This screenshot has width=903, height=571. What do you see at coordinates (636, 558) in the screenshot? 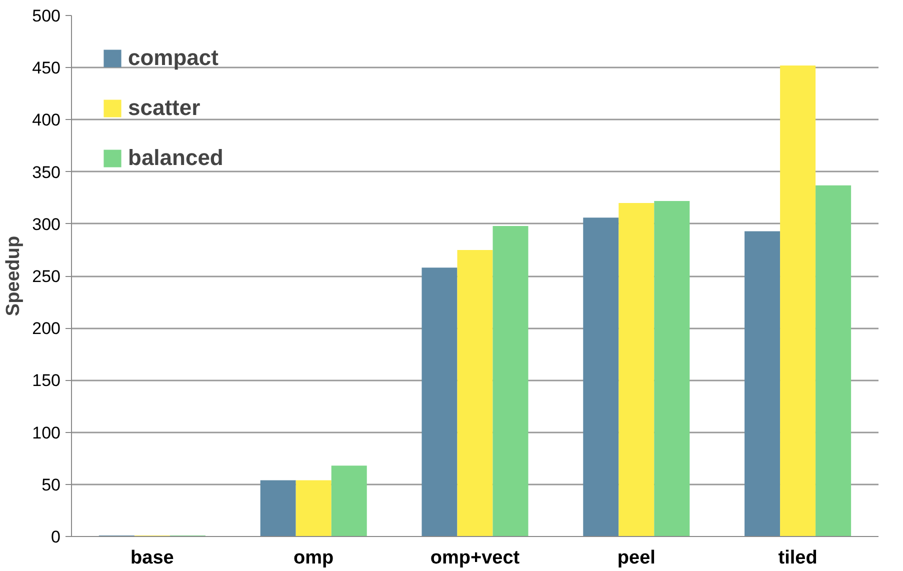
I see `x-tick-label: peel` at bounding box center [636, 558].